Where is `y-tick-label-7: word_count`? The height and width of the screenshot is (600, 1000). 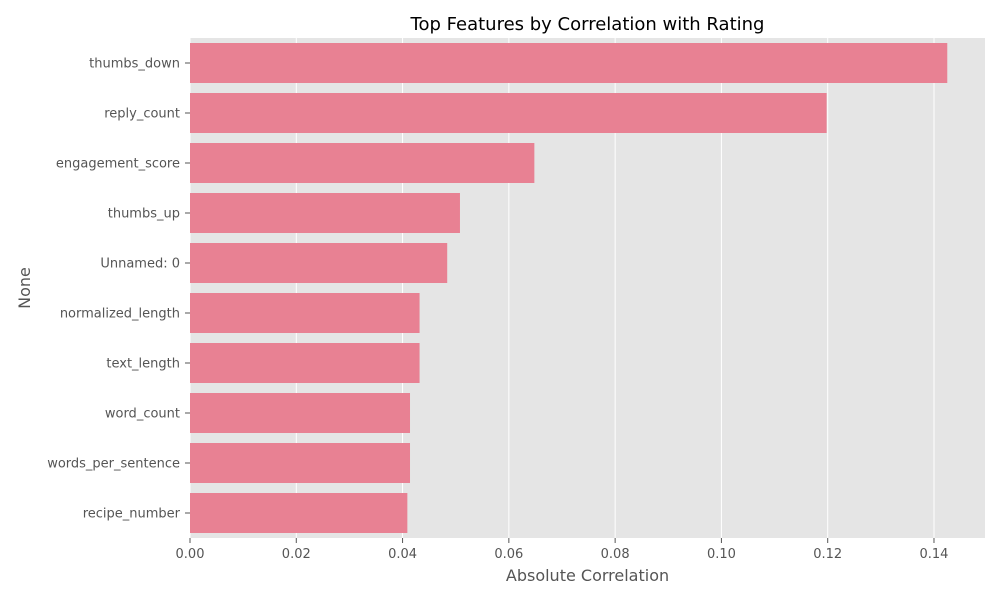 y-tick-label-7: word_count is located at coordinates (142, 414).